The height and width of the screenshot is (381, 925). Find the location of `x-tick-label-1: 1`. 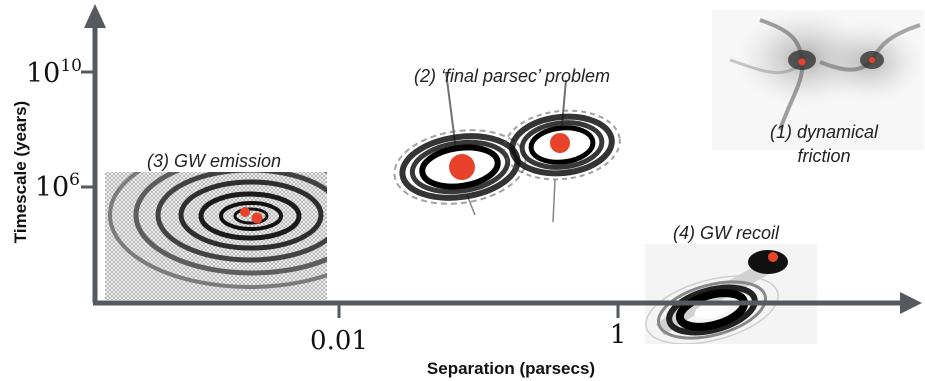

x-tick-label-1: 1 is located at coordinates (618, 335).